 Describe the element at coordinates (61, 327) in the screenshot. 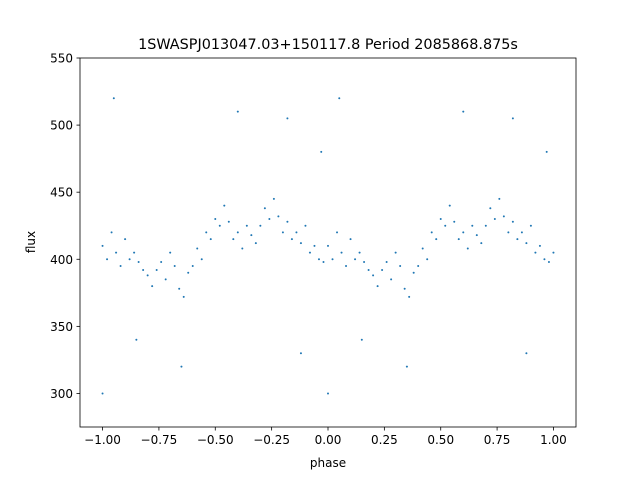

I see `y-tick-label: 350` at that location.